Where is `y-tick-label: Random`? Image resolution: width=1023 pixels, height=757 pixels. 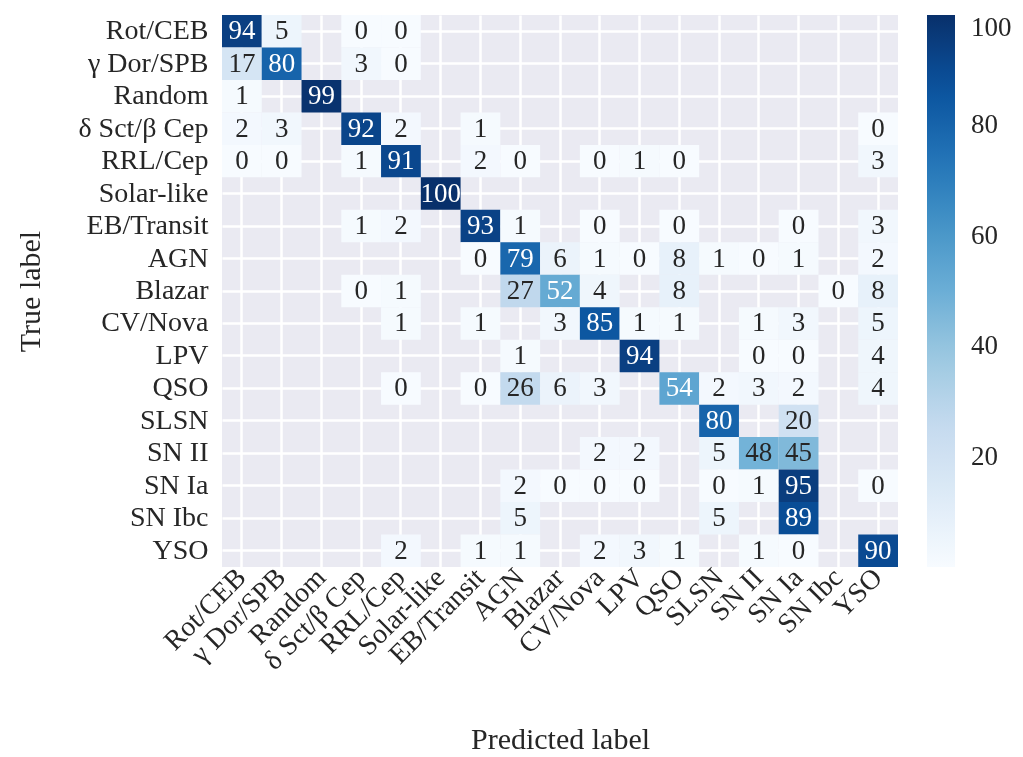
y-tick-label: Random is located at coordinates (161, 95).